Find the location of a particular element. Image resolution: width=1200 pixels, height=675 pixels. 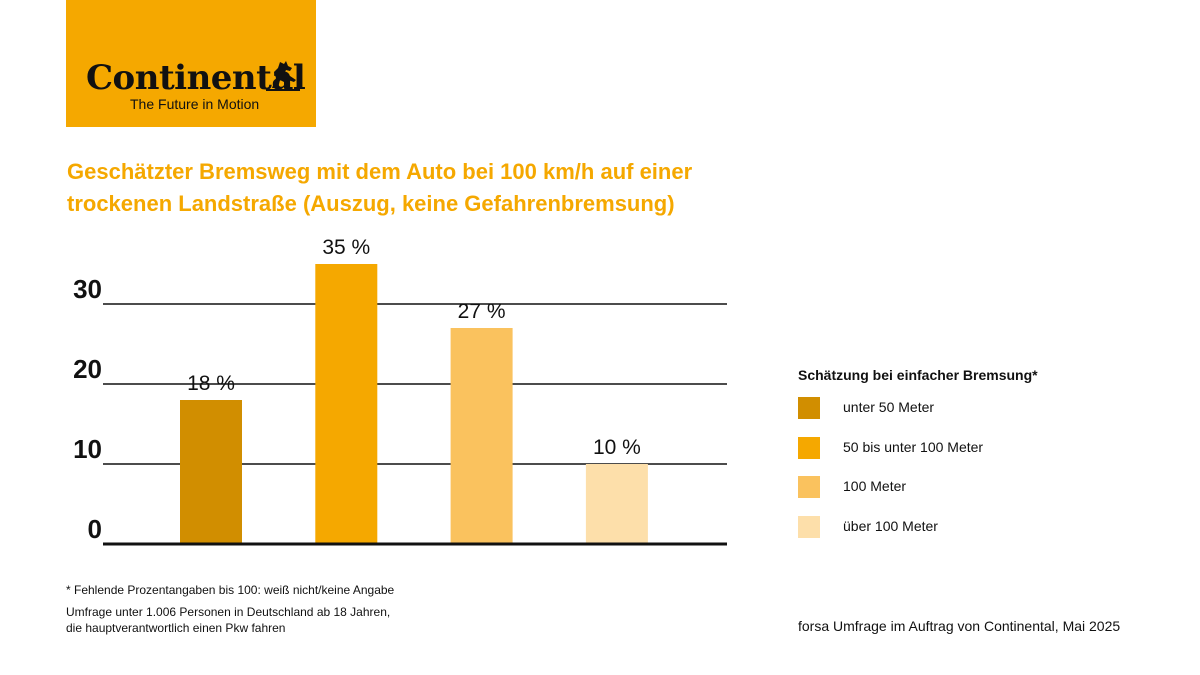

horse-icon is located at coordinates (283, 76).